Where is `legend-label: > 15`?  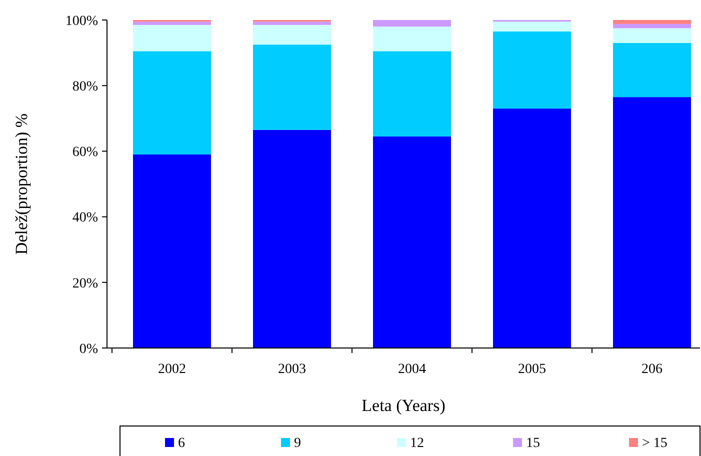 legend-label: > 15 is located at coordinates (655, 443).